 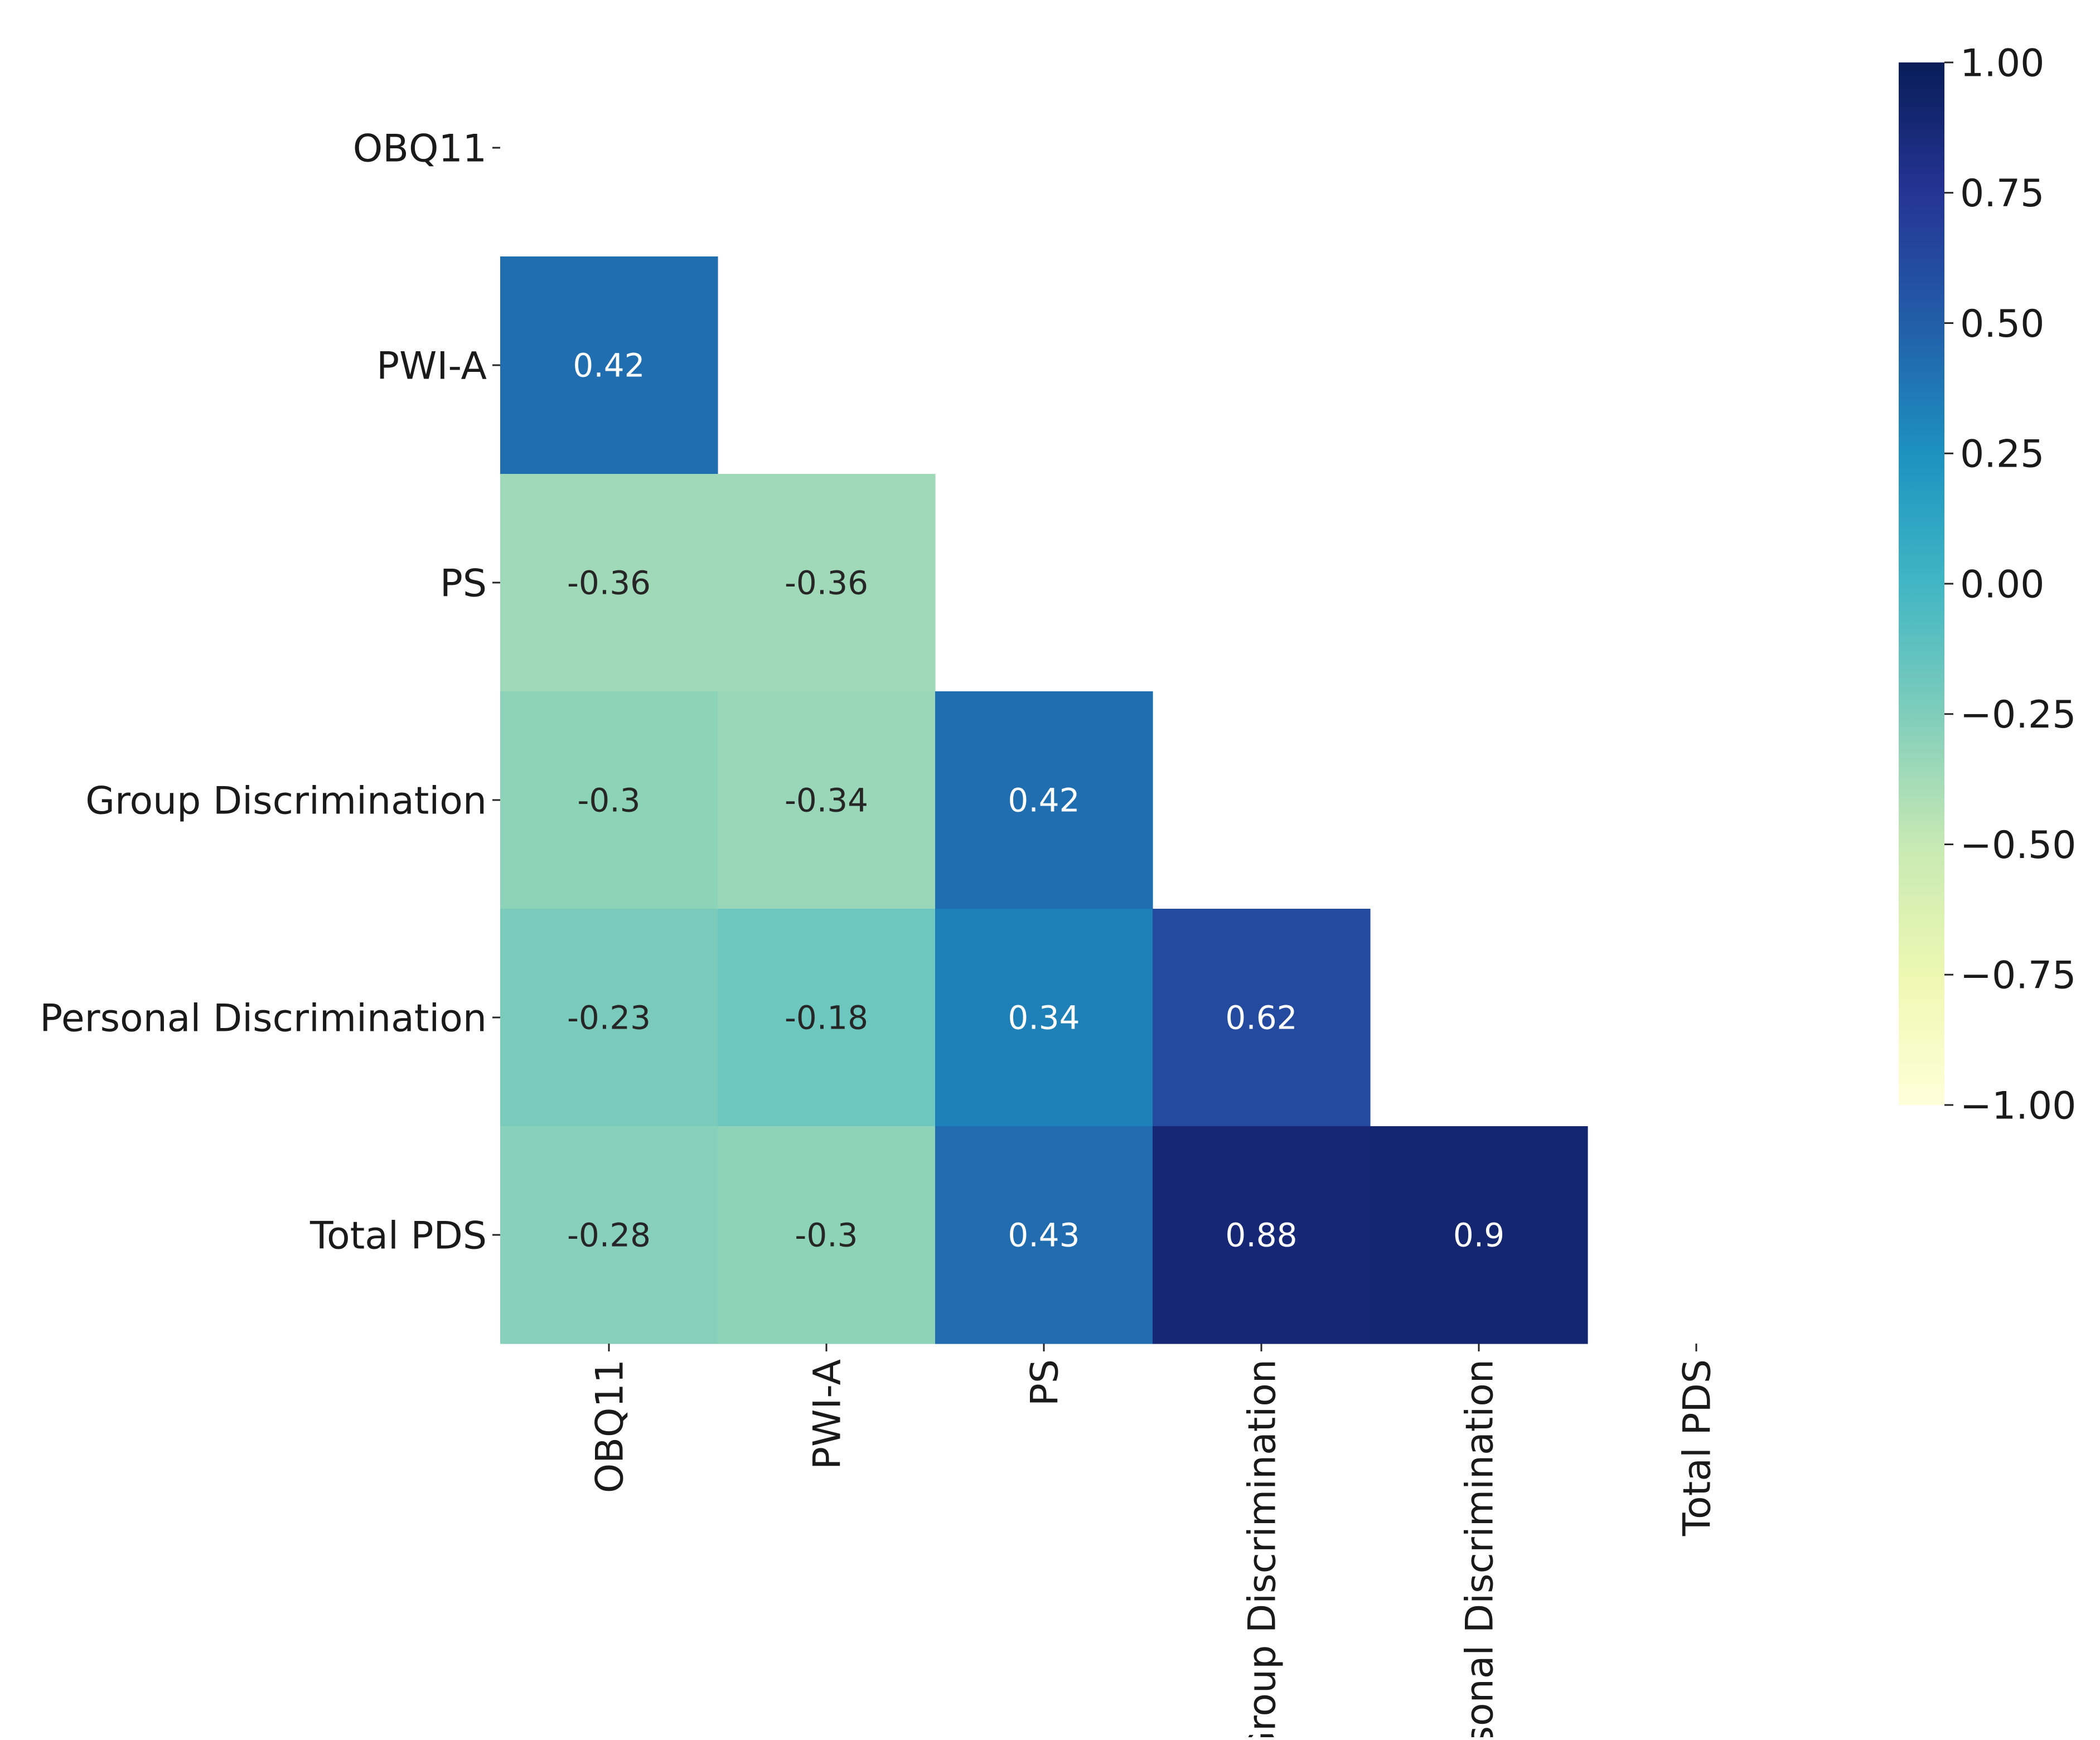 I want to click on heatmap-cell-personal-discrimination-pwi-a, so click(x=827, y=1018).